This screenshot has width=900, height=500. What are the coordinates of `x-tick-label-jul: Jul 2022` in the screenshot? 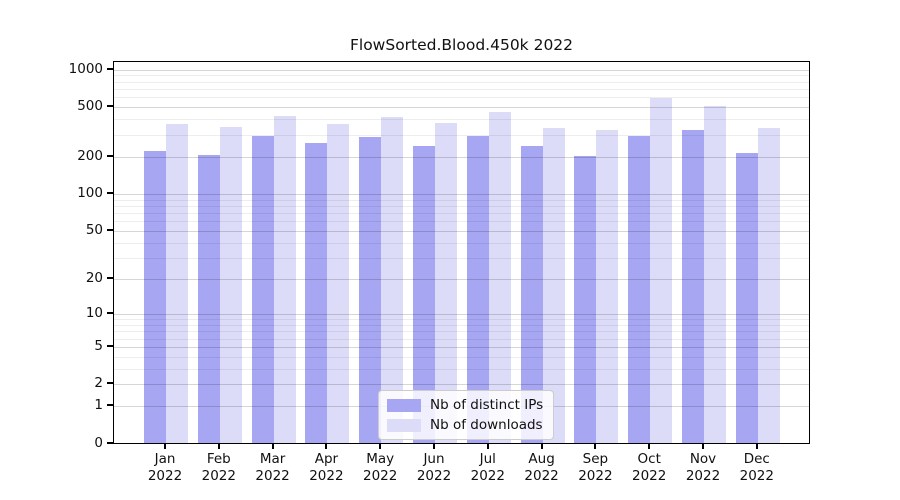 It's located at (487, 467).